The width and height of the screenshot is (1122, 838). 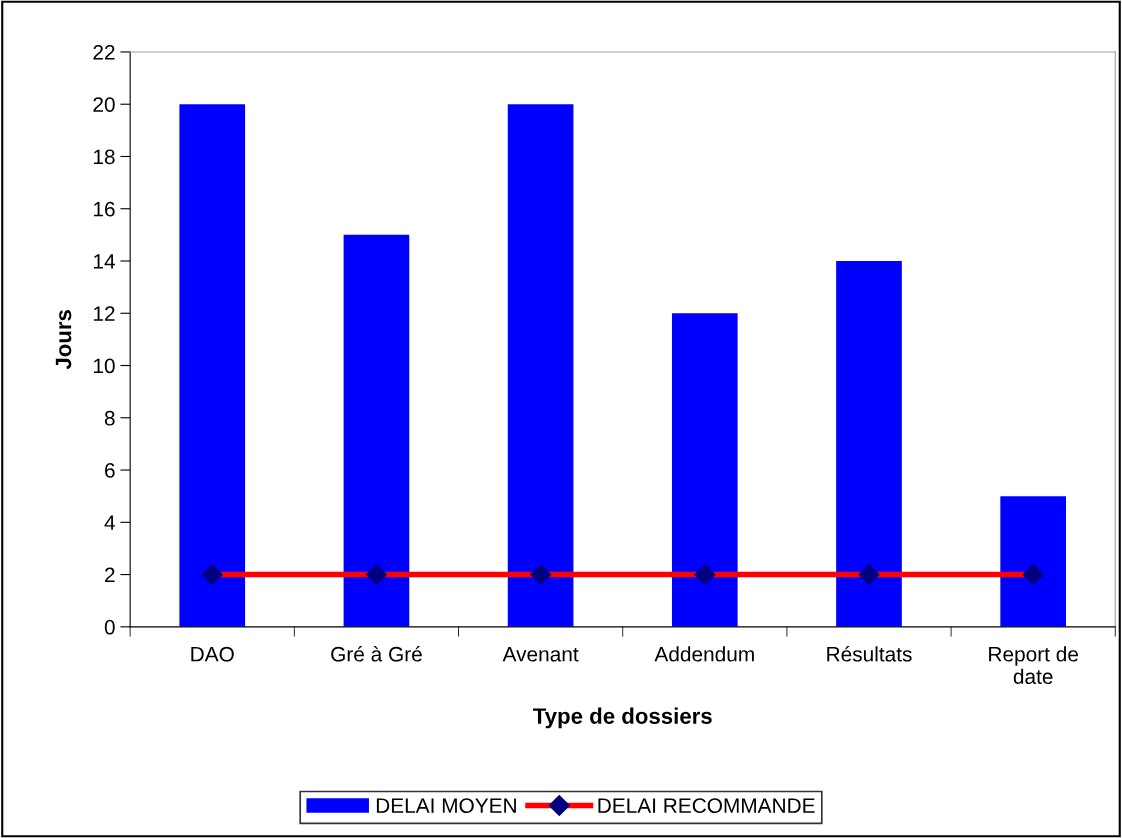 I want to click on y-tick-label: 0, so click(x=109, y=627).